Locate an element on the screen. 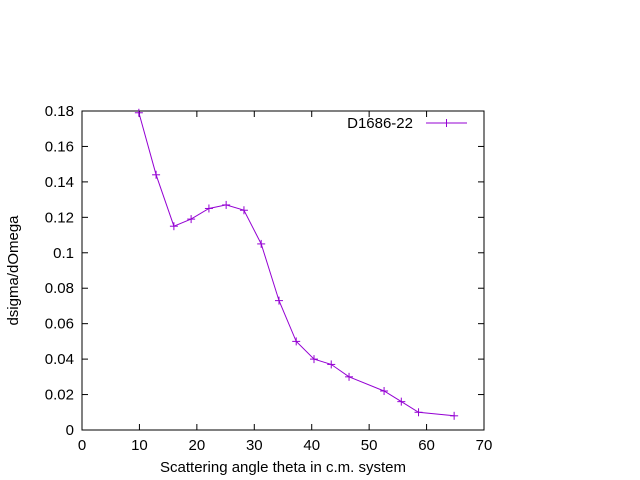 This screenshot has height=480, width=640. x-tick-label: 70 is located at coordinates (484, 445).